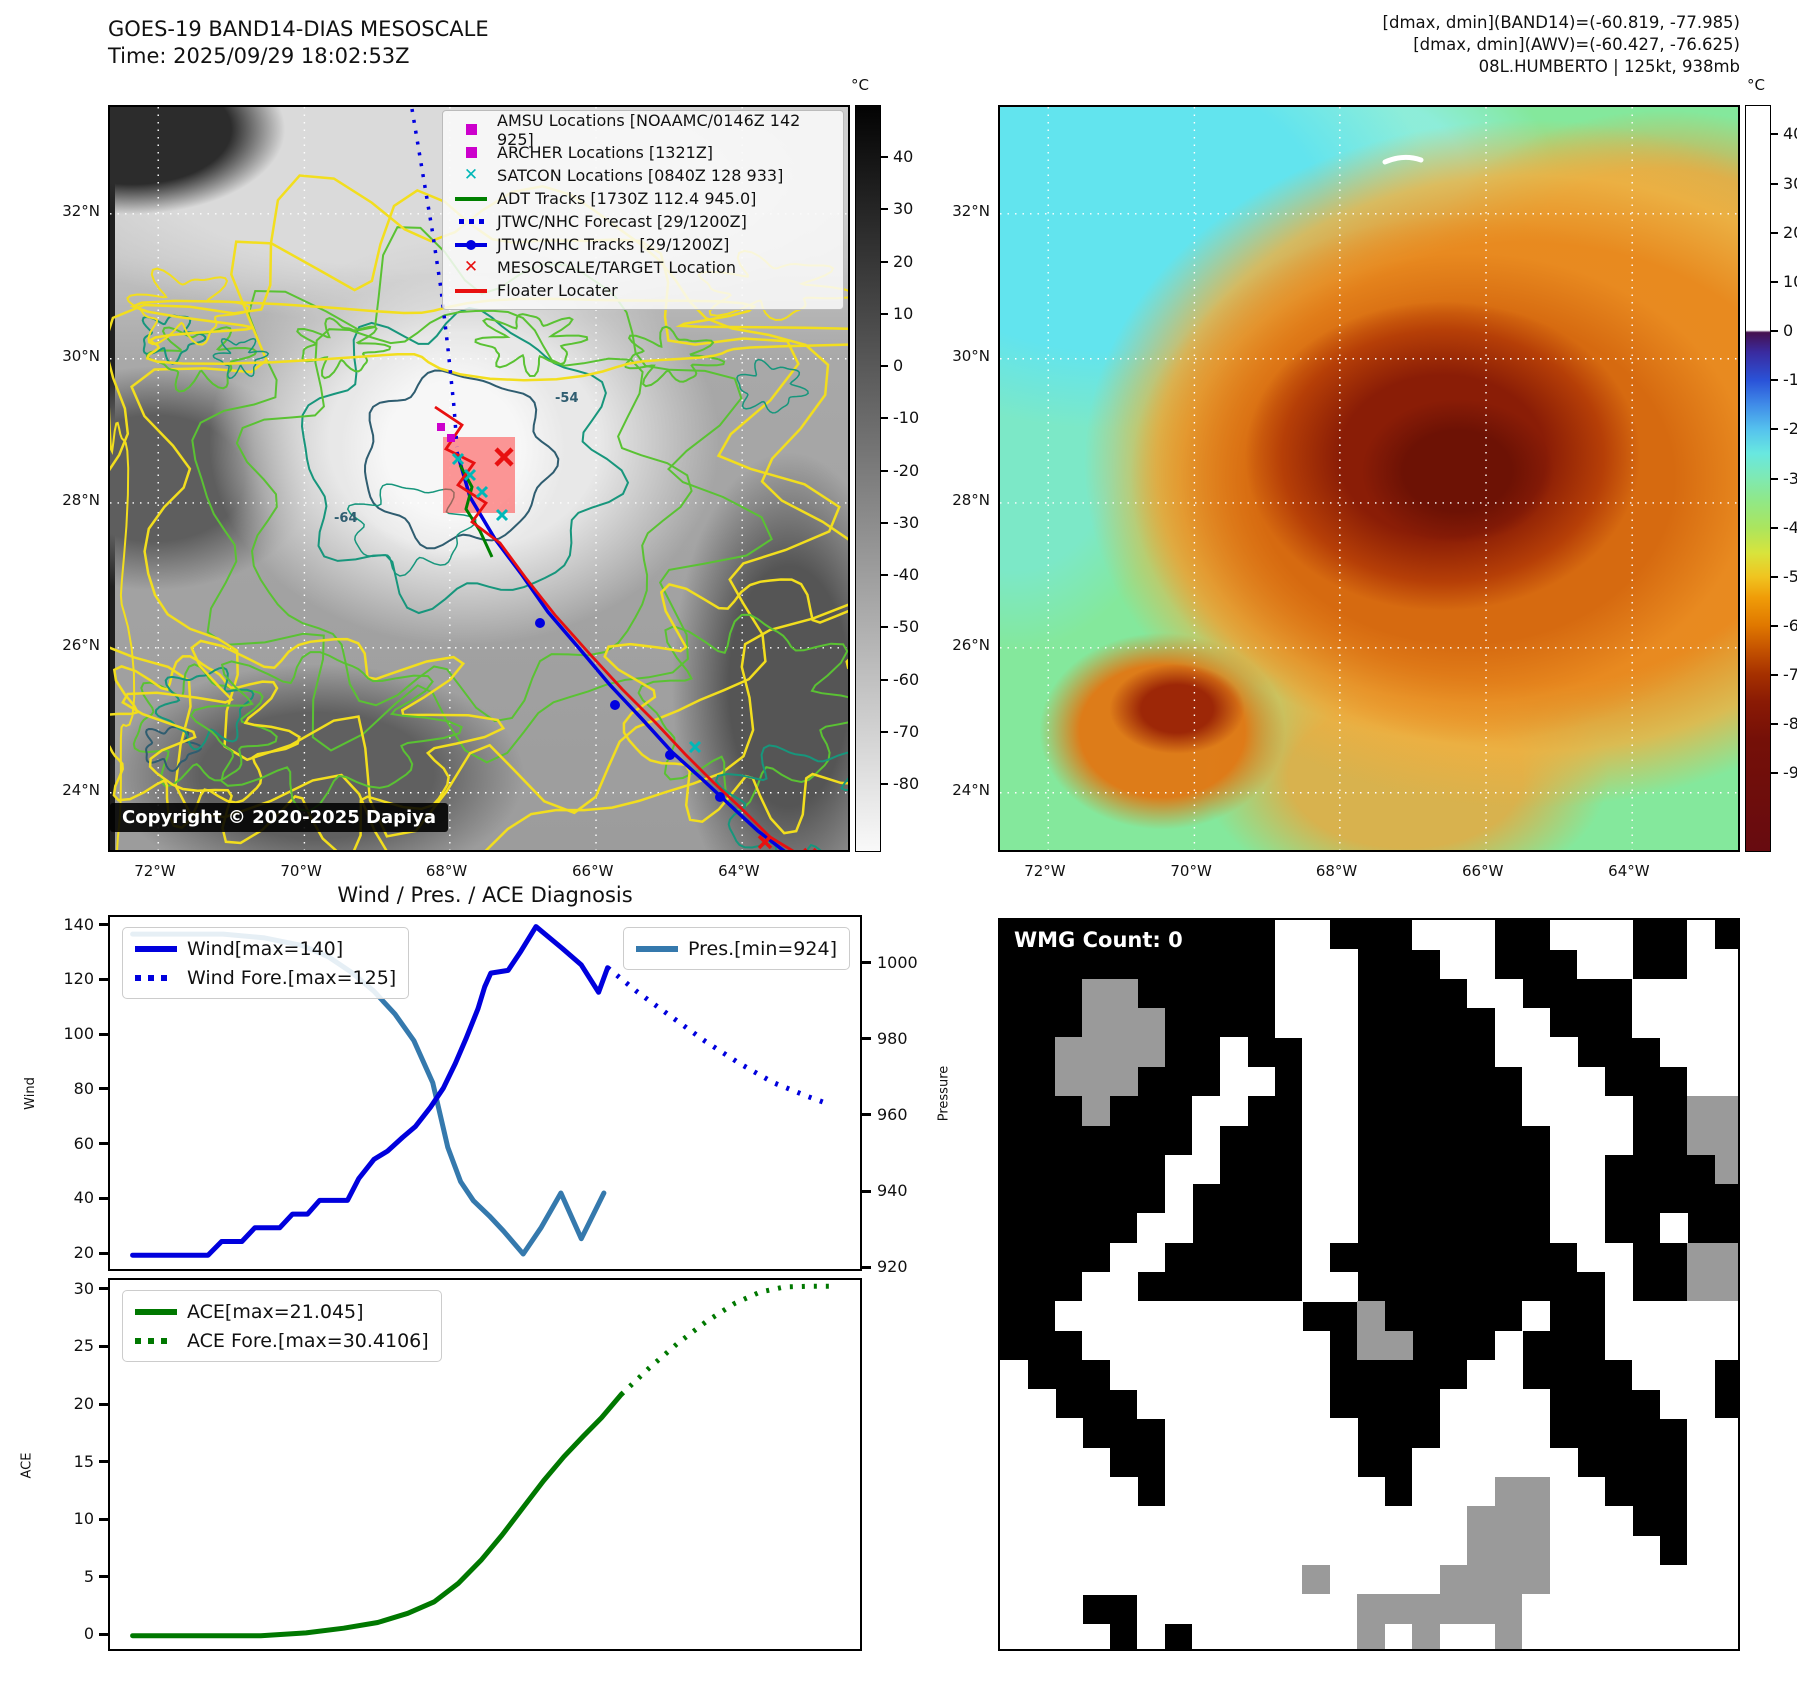  Describe the element at coordinates (736, 948) in the screenshot. I see `pressure-legend: Pres.[min=924]` at that location.